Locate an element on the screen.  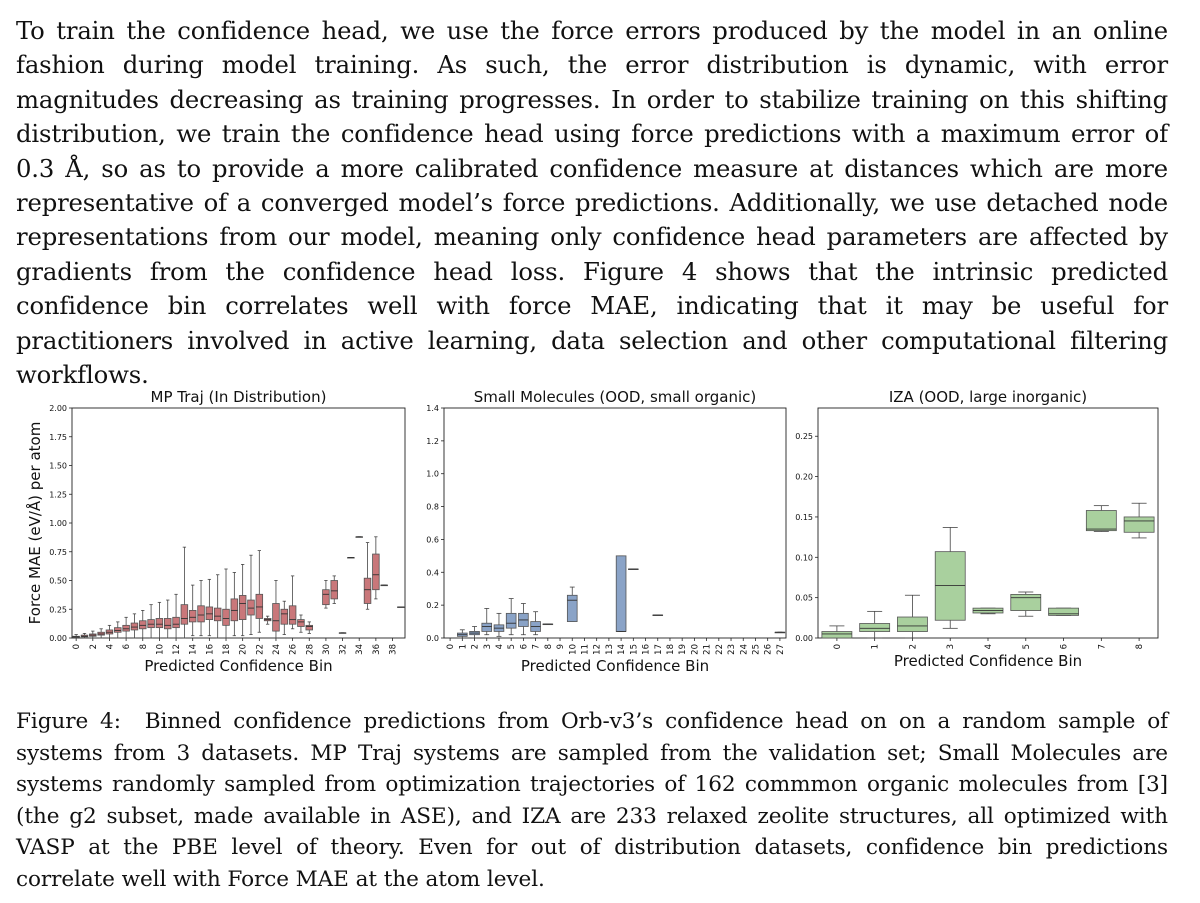
iza-y-tick-label: 0.20 is located at coordinates (804, 477).